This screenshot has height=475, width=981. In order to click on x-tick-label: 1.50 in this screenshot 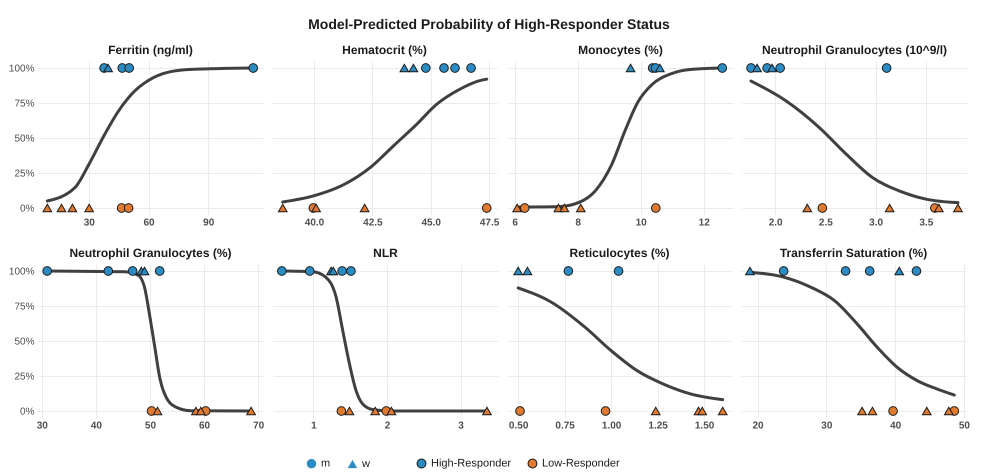, I will do `click(704, 426)`.